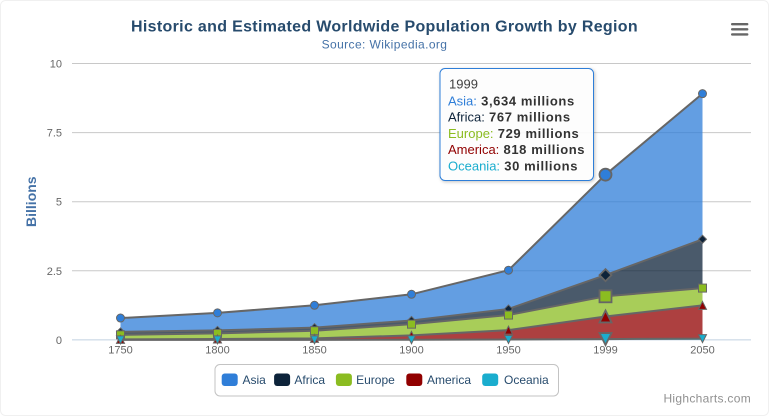 This screenshot has height=416, width=769. I want to click on svg-text: Africa, so click(309, 380).